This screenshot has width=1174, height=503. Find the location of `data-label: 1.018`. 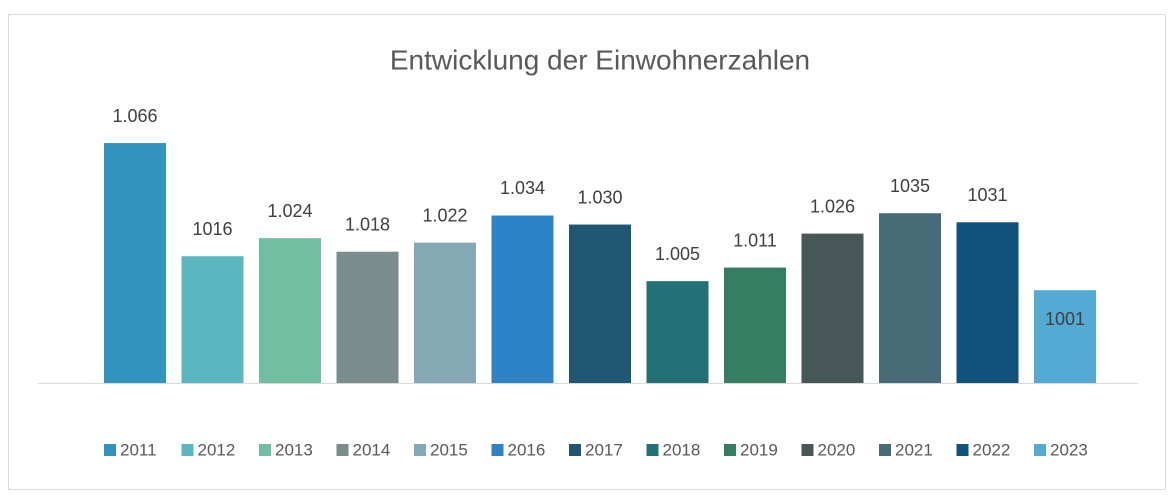

data-label: 1.018 is located at coordinates (367, 224).